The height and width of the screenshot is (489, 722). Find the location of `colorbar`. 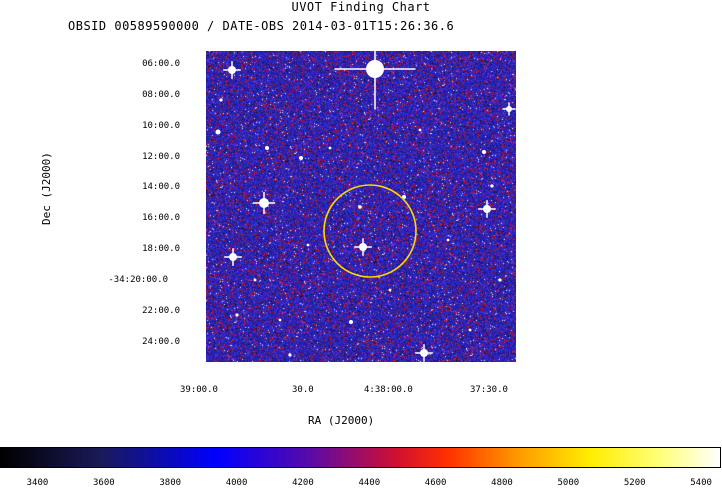

colorbar is located at coordinates (360, 457).